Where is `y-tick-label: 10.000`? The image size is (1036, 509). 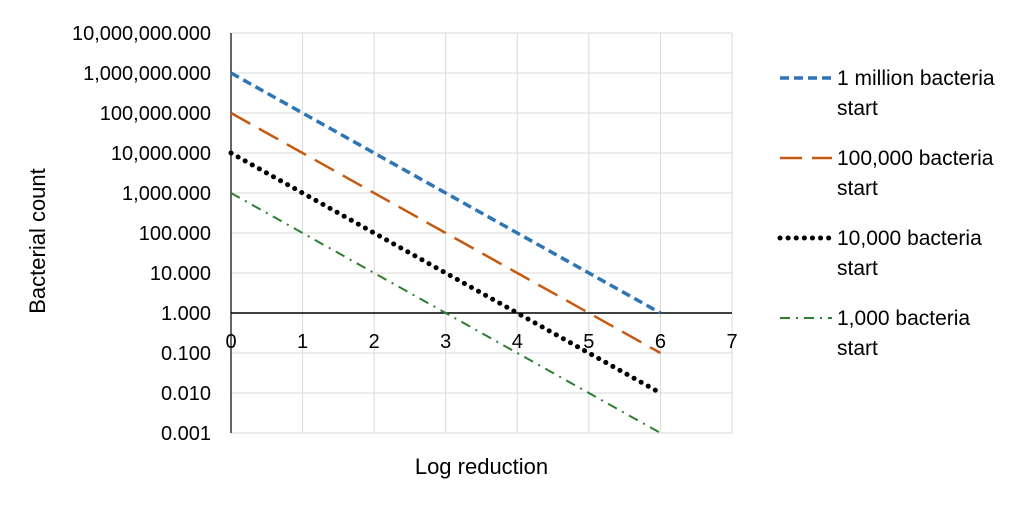 y-tick-label: 10.000 is located at coordinates (180, 274).